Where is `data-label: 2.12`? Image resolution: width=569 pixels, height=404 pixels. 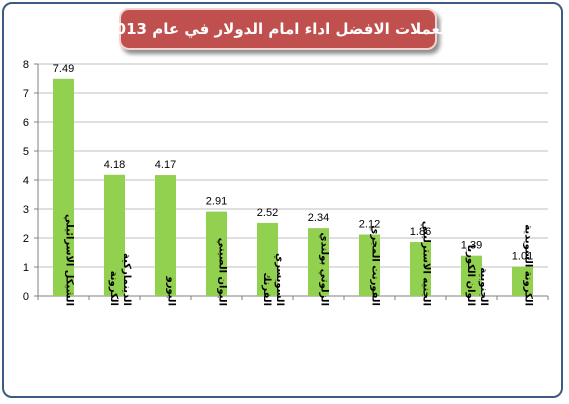 data-label: 2.12 is located at coordinates (369, 225).